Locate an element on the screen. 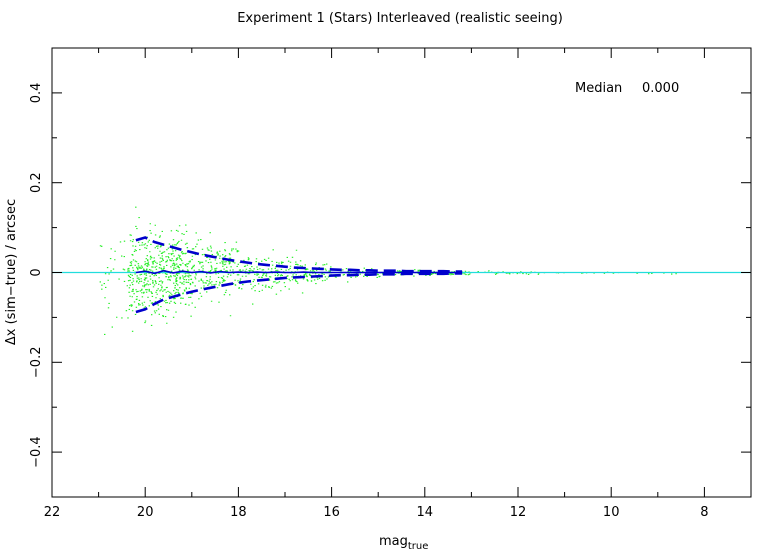 This screenshot has height=559, width=761. x-tick-label: 10 is located at coordinates (611, 512).